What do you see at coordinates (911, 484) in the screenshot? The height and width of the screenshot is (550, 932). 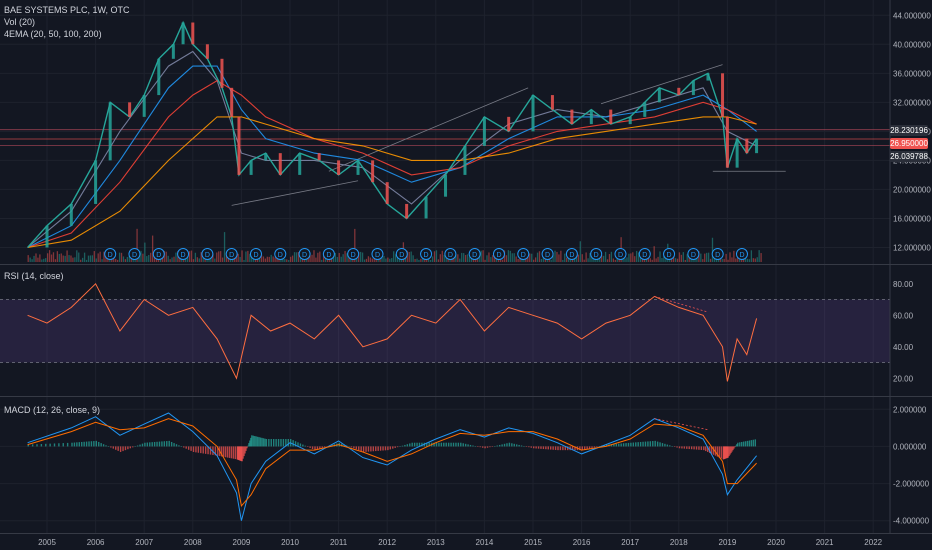 I see `y-tick-label: -2.000000` at bounding box center [911, 484].